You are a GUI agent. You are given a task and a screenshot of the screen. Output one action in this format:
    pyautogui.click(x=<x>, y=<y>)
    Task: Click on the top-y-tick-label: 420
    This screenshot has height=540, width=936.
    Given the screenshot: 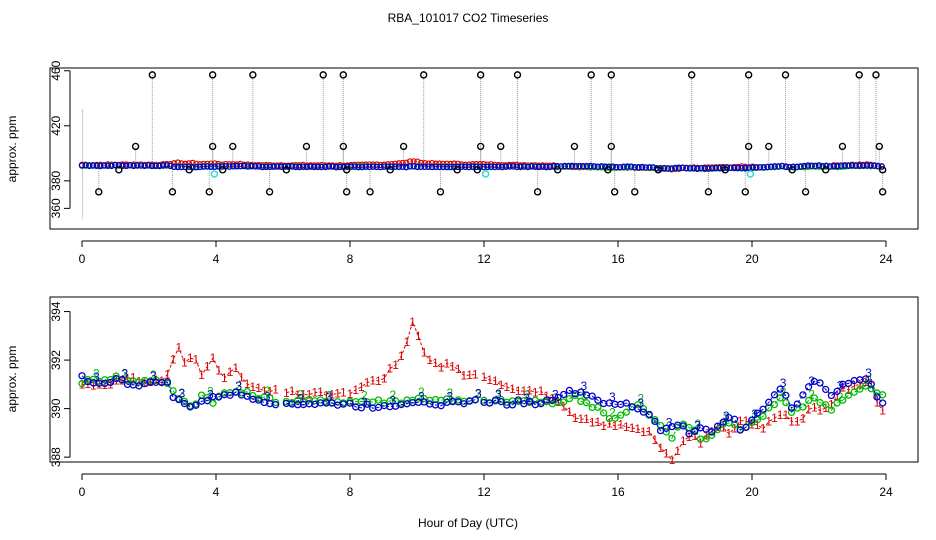 What is the action you would take?
    pyautogui.click(x=56, y=125)
    